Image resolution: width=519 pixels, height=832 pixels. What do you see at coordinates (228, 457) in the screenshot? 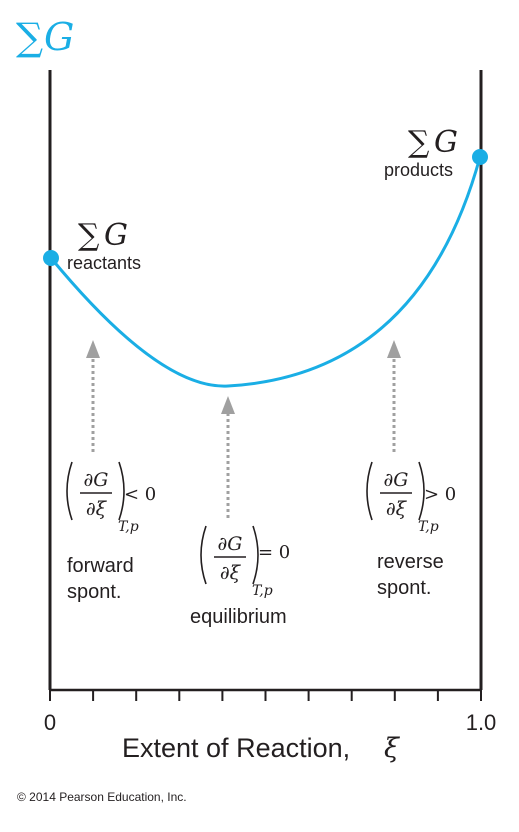
I see `equilibrium-arrow` at bounding box center [228, 457].